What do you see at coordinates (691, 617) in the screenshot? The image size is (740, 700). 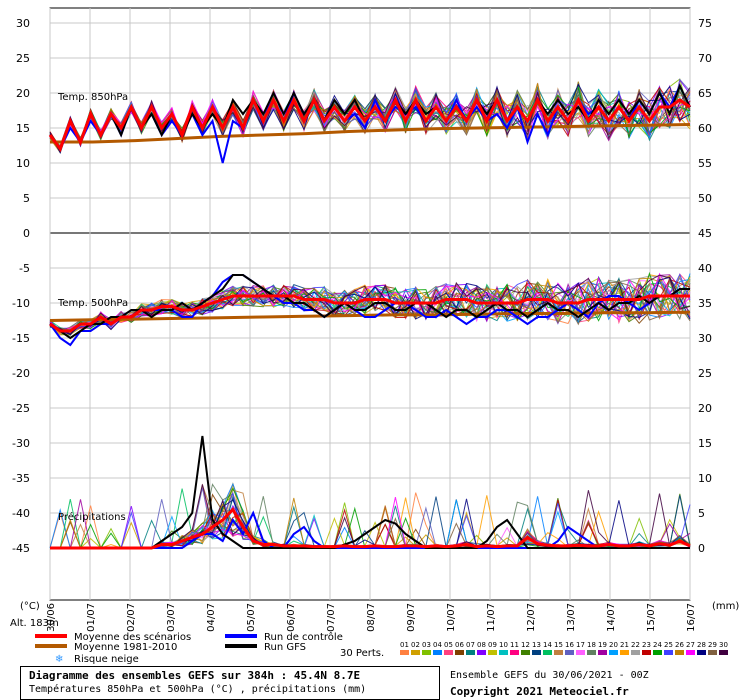 I see `x-tick-label: 16/07` at bounding box center [691, 617].